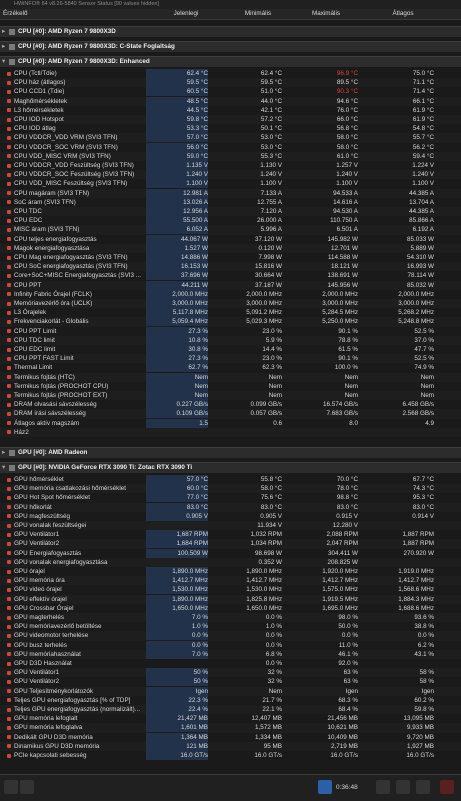  I want to click on sensor-value: 7.133 A, so click(271, 193).